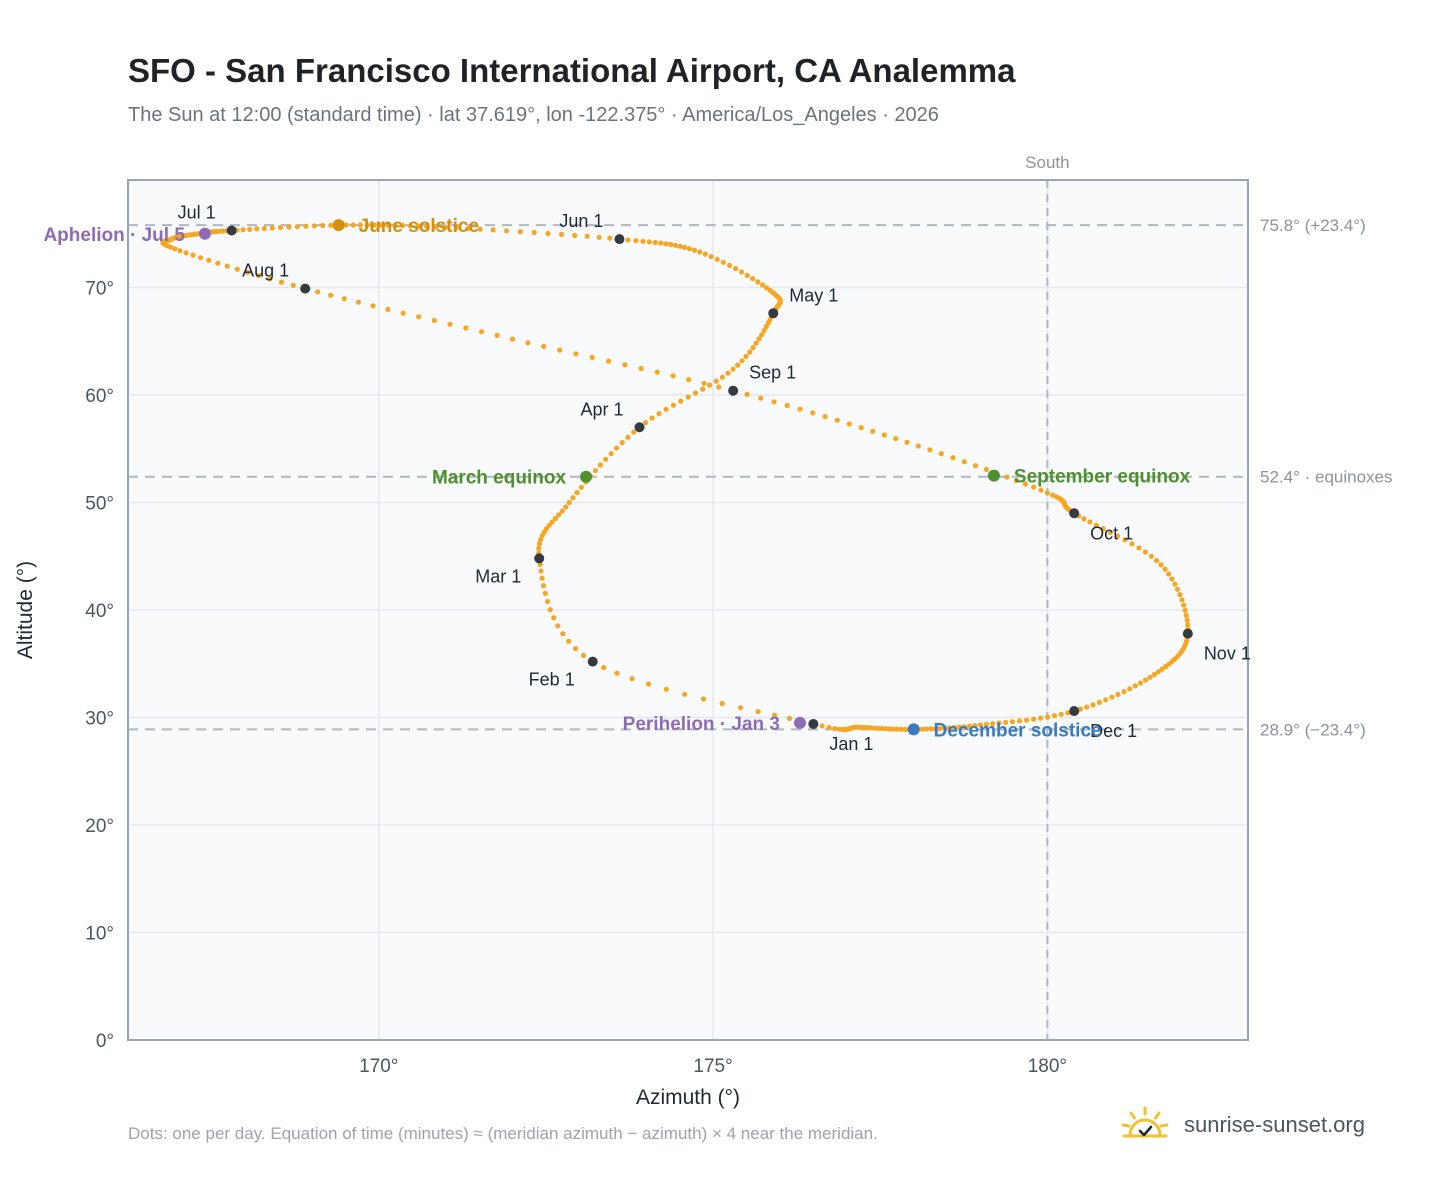  What do you see at coordinates (1313, 729) in the screenshot?
I see `reference-line-label: 28.9° (−23.4°)` at bounding box center [1313, 729].